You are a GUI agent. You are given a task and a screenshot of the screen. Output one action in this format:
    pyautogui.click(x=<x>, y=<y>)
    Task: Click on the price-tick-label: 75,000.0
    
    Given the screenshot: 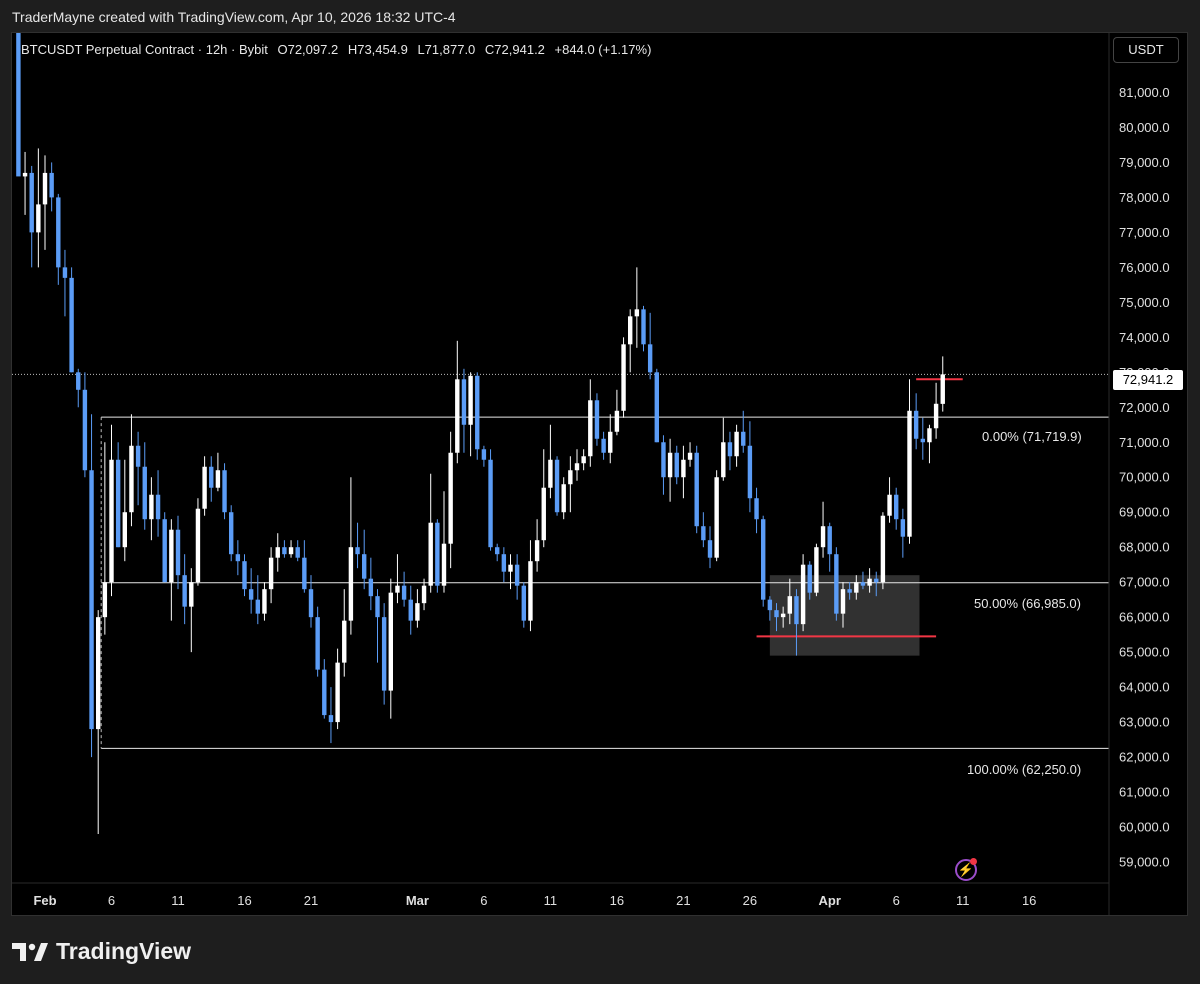 What is the action you would take?
    pyautogui.click(x=1144, y=302)
    